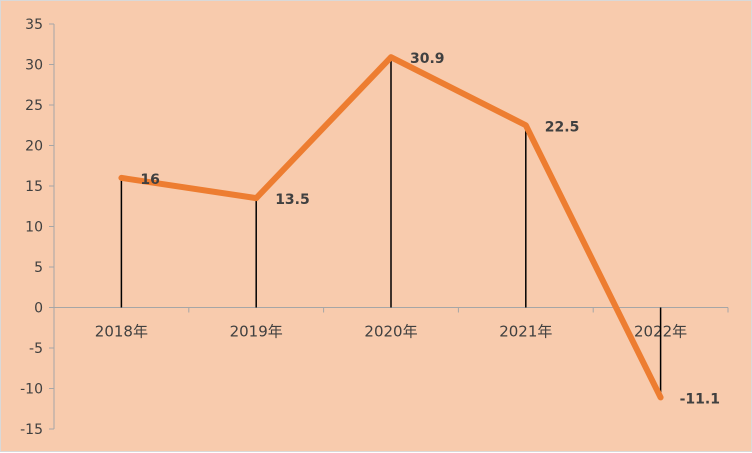 The height and width of the screenshot is (453, 752). I want to click on y-tick-label: -5, so click(36, 349).